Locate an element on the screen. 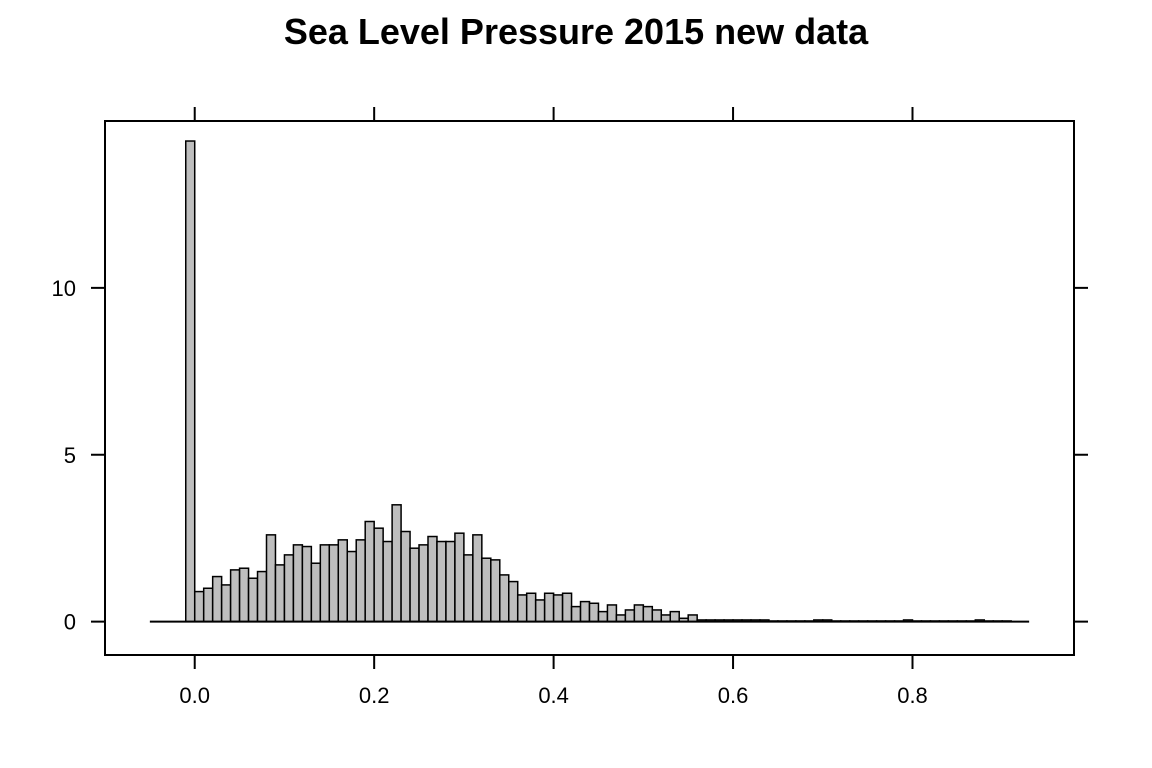 Image resolution: width=1152 pixels, height=768 pixels. y-tick-label: 10 is located at coordinates (64, 288).